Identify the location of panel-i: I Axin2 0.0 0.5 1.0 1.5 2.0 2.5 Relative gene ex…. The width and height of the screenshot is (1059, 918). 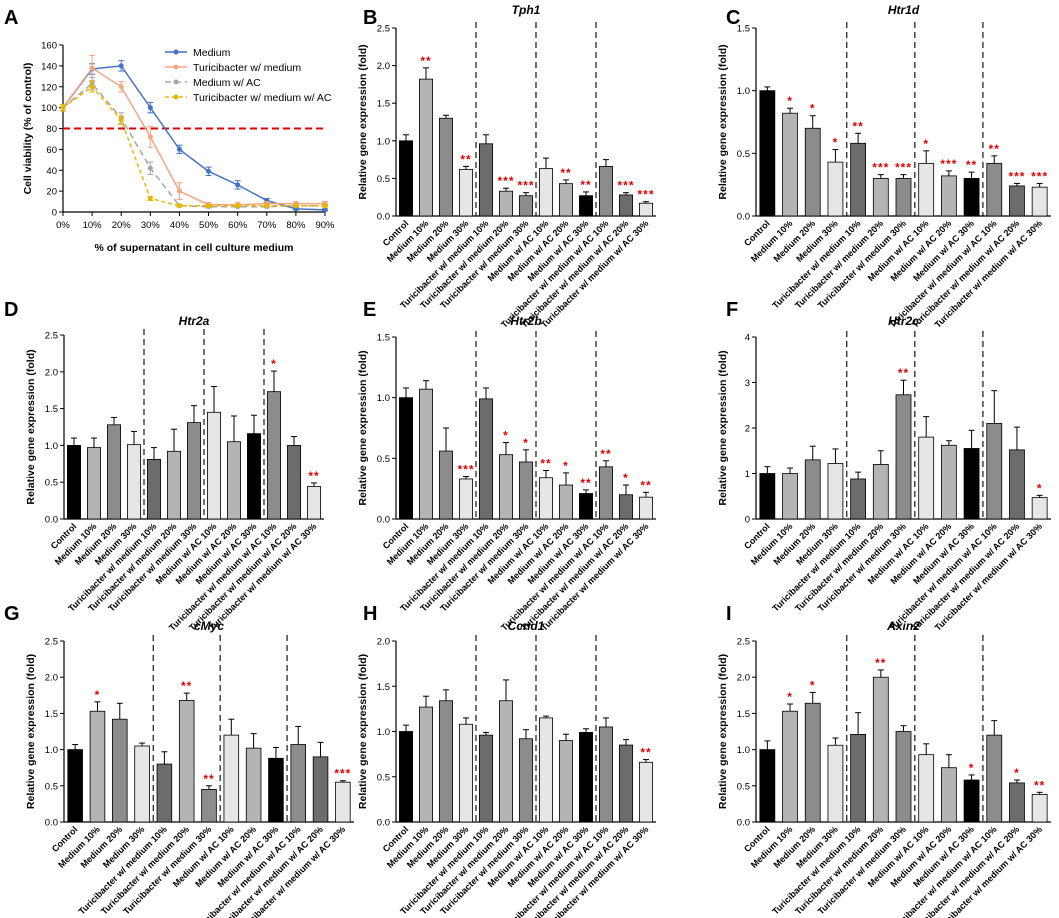
(884, 760).